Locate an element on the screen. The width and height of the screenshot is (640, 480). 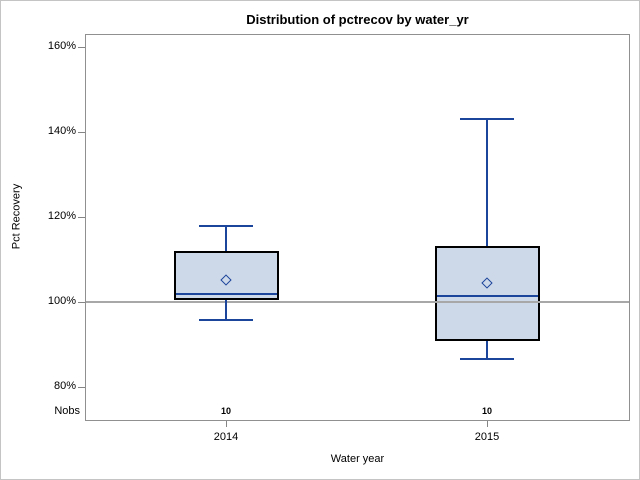
box-2015 is located at coordinates (487, 293).